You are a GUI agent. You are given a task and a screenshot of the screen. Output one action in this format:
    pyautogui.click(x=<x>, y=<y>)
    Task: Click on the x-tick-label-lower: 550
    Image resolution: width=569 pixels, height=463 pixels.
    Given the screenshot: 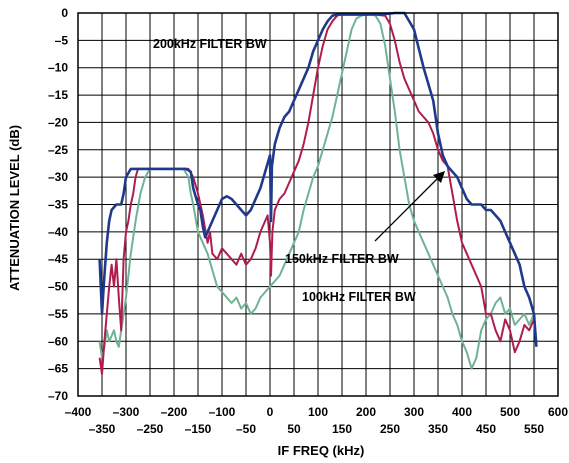 What is the action you would take?
    pyautogui.click(x=534, y=429)
    